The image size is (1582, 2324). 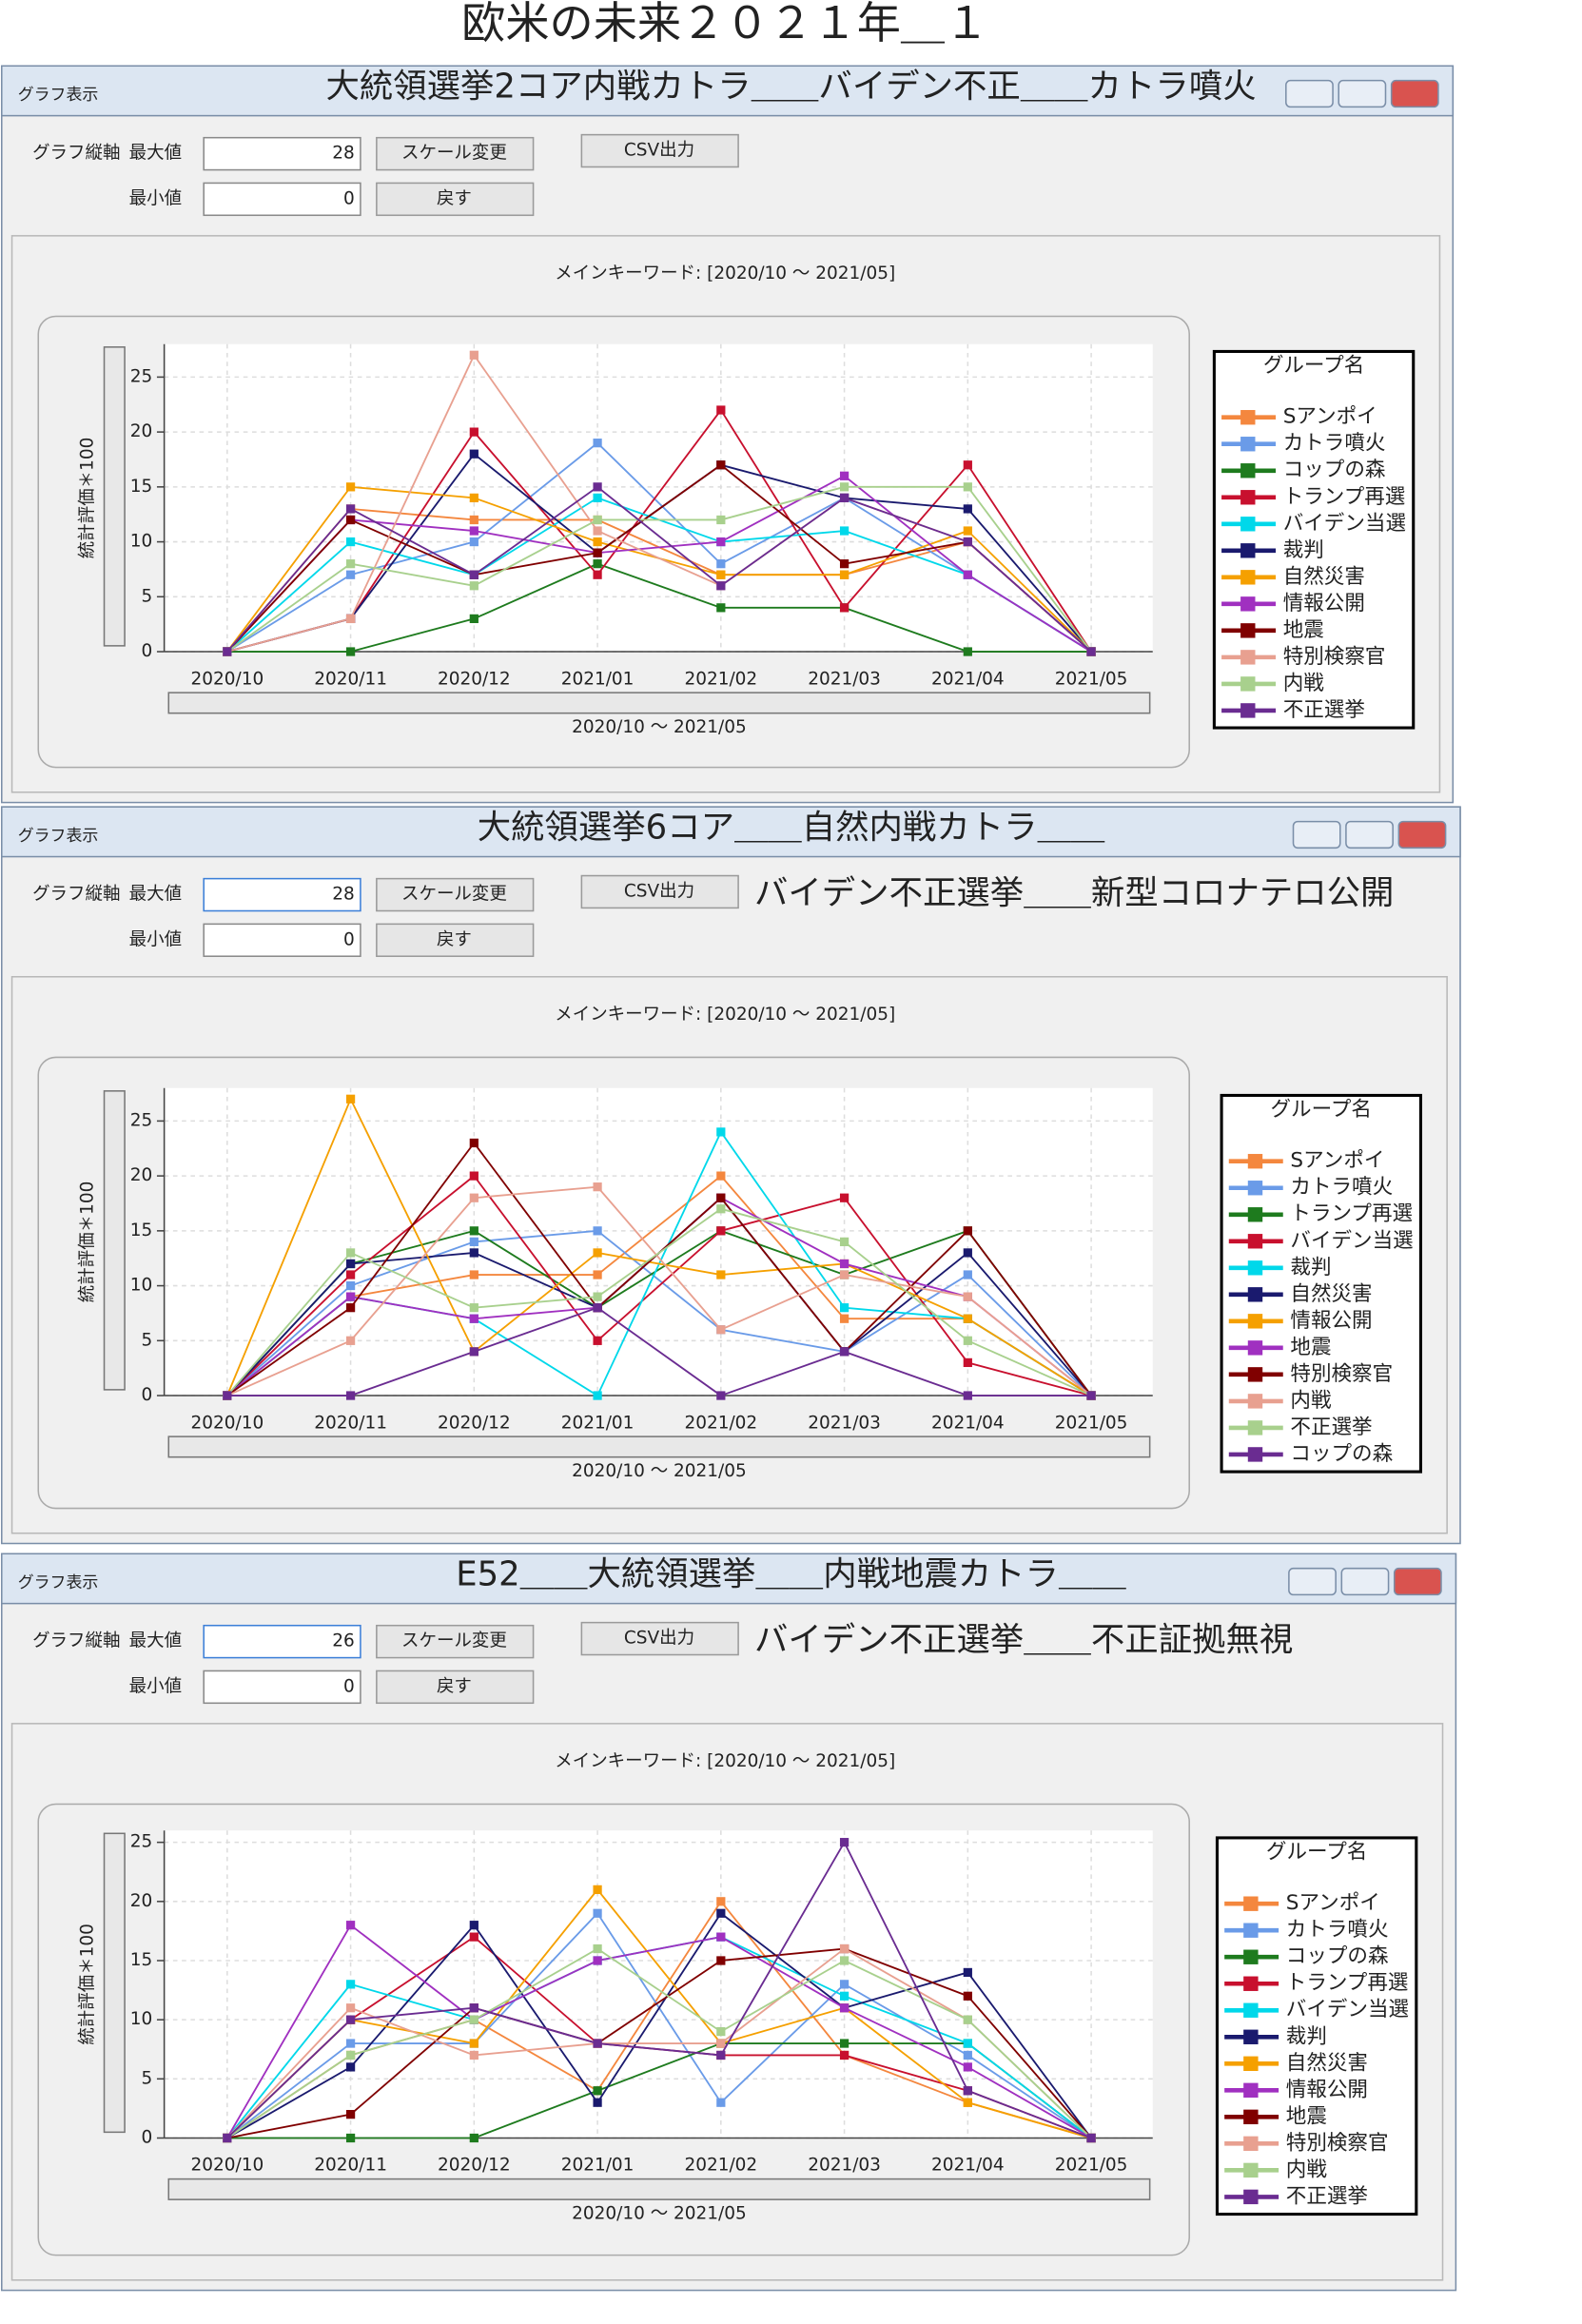 What do you see at coordinates (791, 827) in the screenshot?
I see `window-caption: 大統領選挙6コア＿＿自然内戦カトラ＿＿` at bounding box center [791, 827].